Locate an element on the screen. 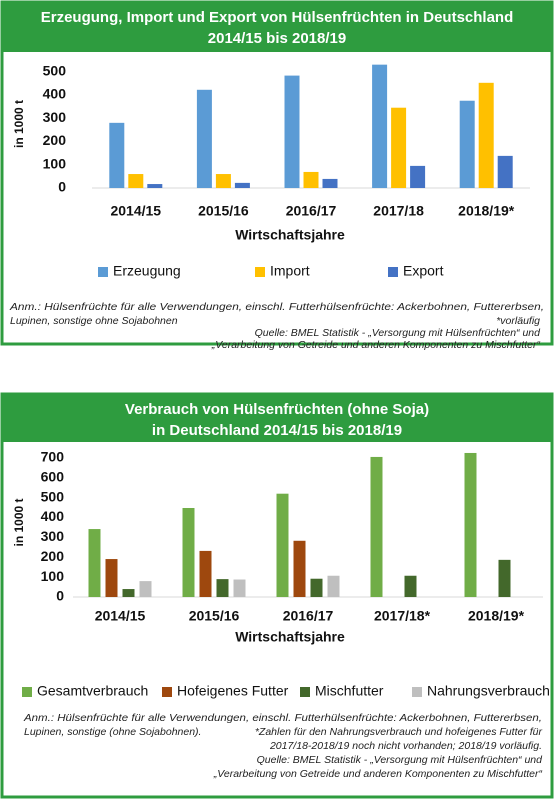 The width and height of the screenshot is (554, 800). legend-label: Import is located at coordinates (290, 271).